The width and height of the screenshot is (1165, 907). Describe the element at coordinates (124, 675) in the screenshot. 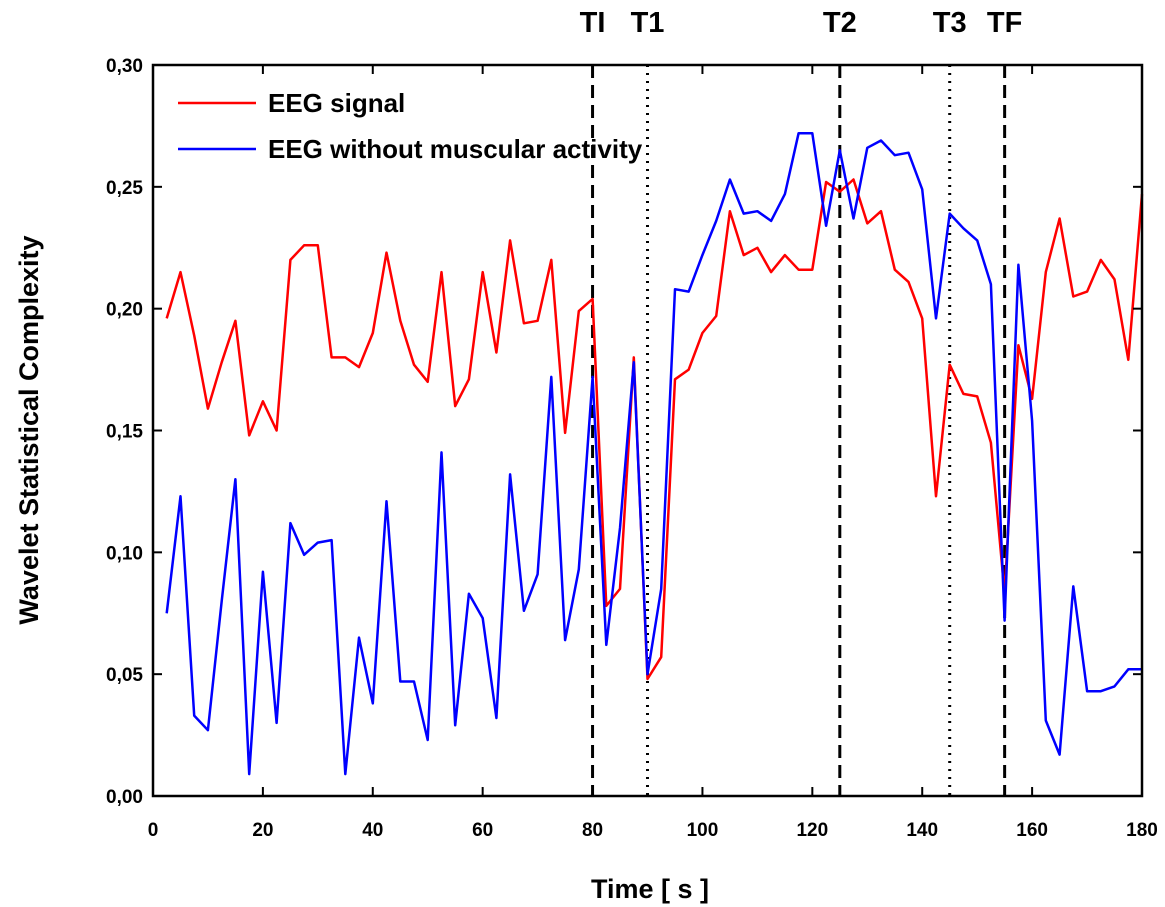

I see `y-tick-label: 0,05` at that location.